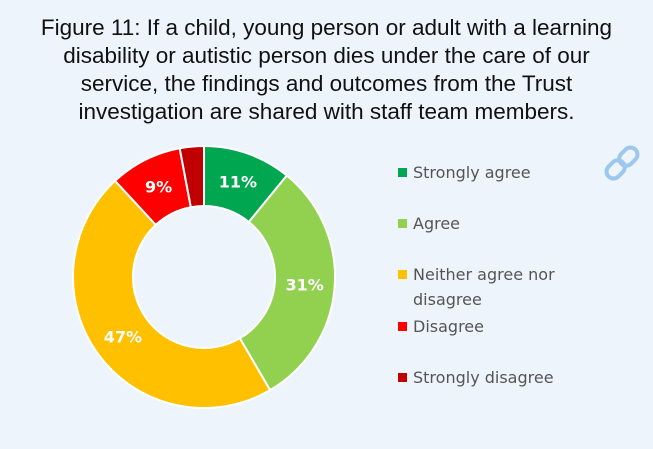 The width and height of the screenshot is (653, 449). I want to click on legend-label-strongly-disagree: Strongly disagree, so click(483, 377).